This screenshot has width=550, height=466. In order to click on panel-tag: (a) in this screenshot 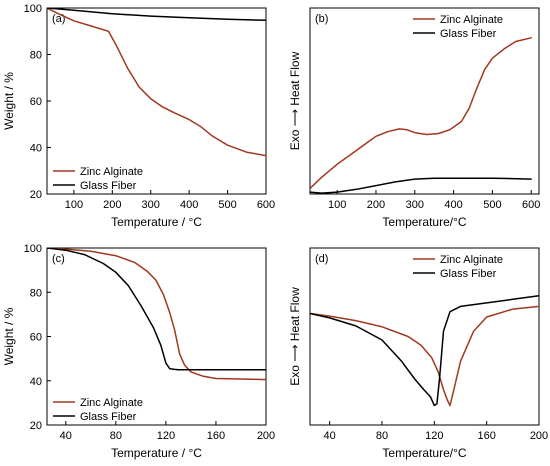, I will do `click(58, 19)`.